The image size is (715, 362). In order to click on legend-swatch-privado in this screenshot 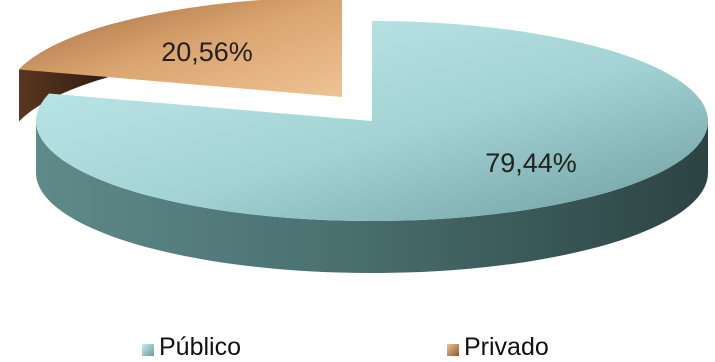, I will do `click(453, 350)`.